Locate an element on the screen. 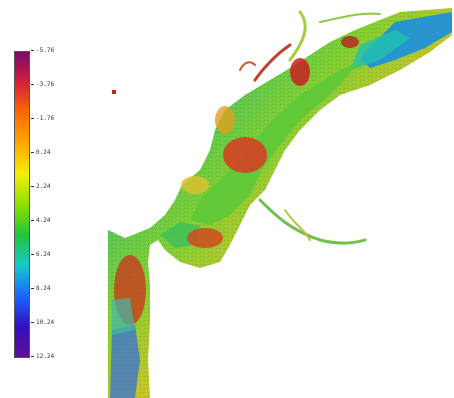 The width and height of the screenshot is (454, 398). colorbar-tick: -1.76 is located at coordinates (42, 119).